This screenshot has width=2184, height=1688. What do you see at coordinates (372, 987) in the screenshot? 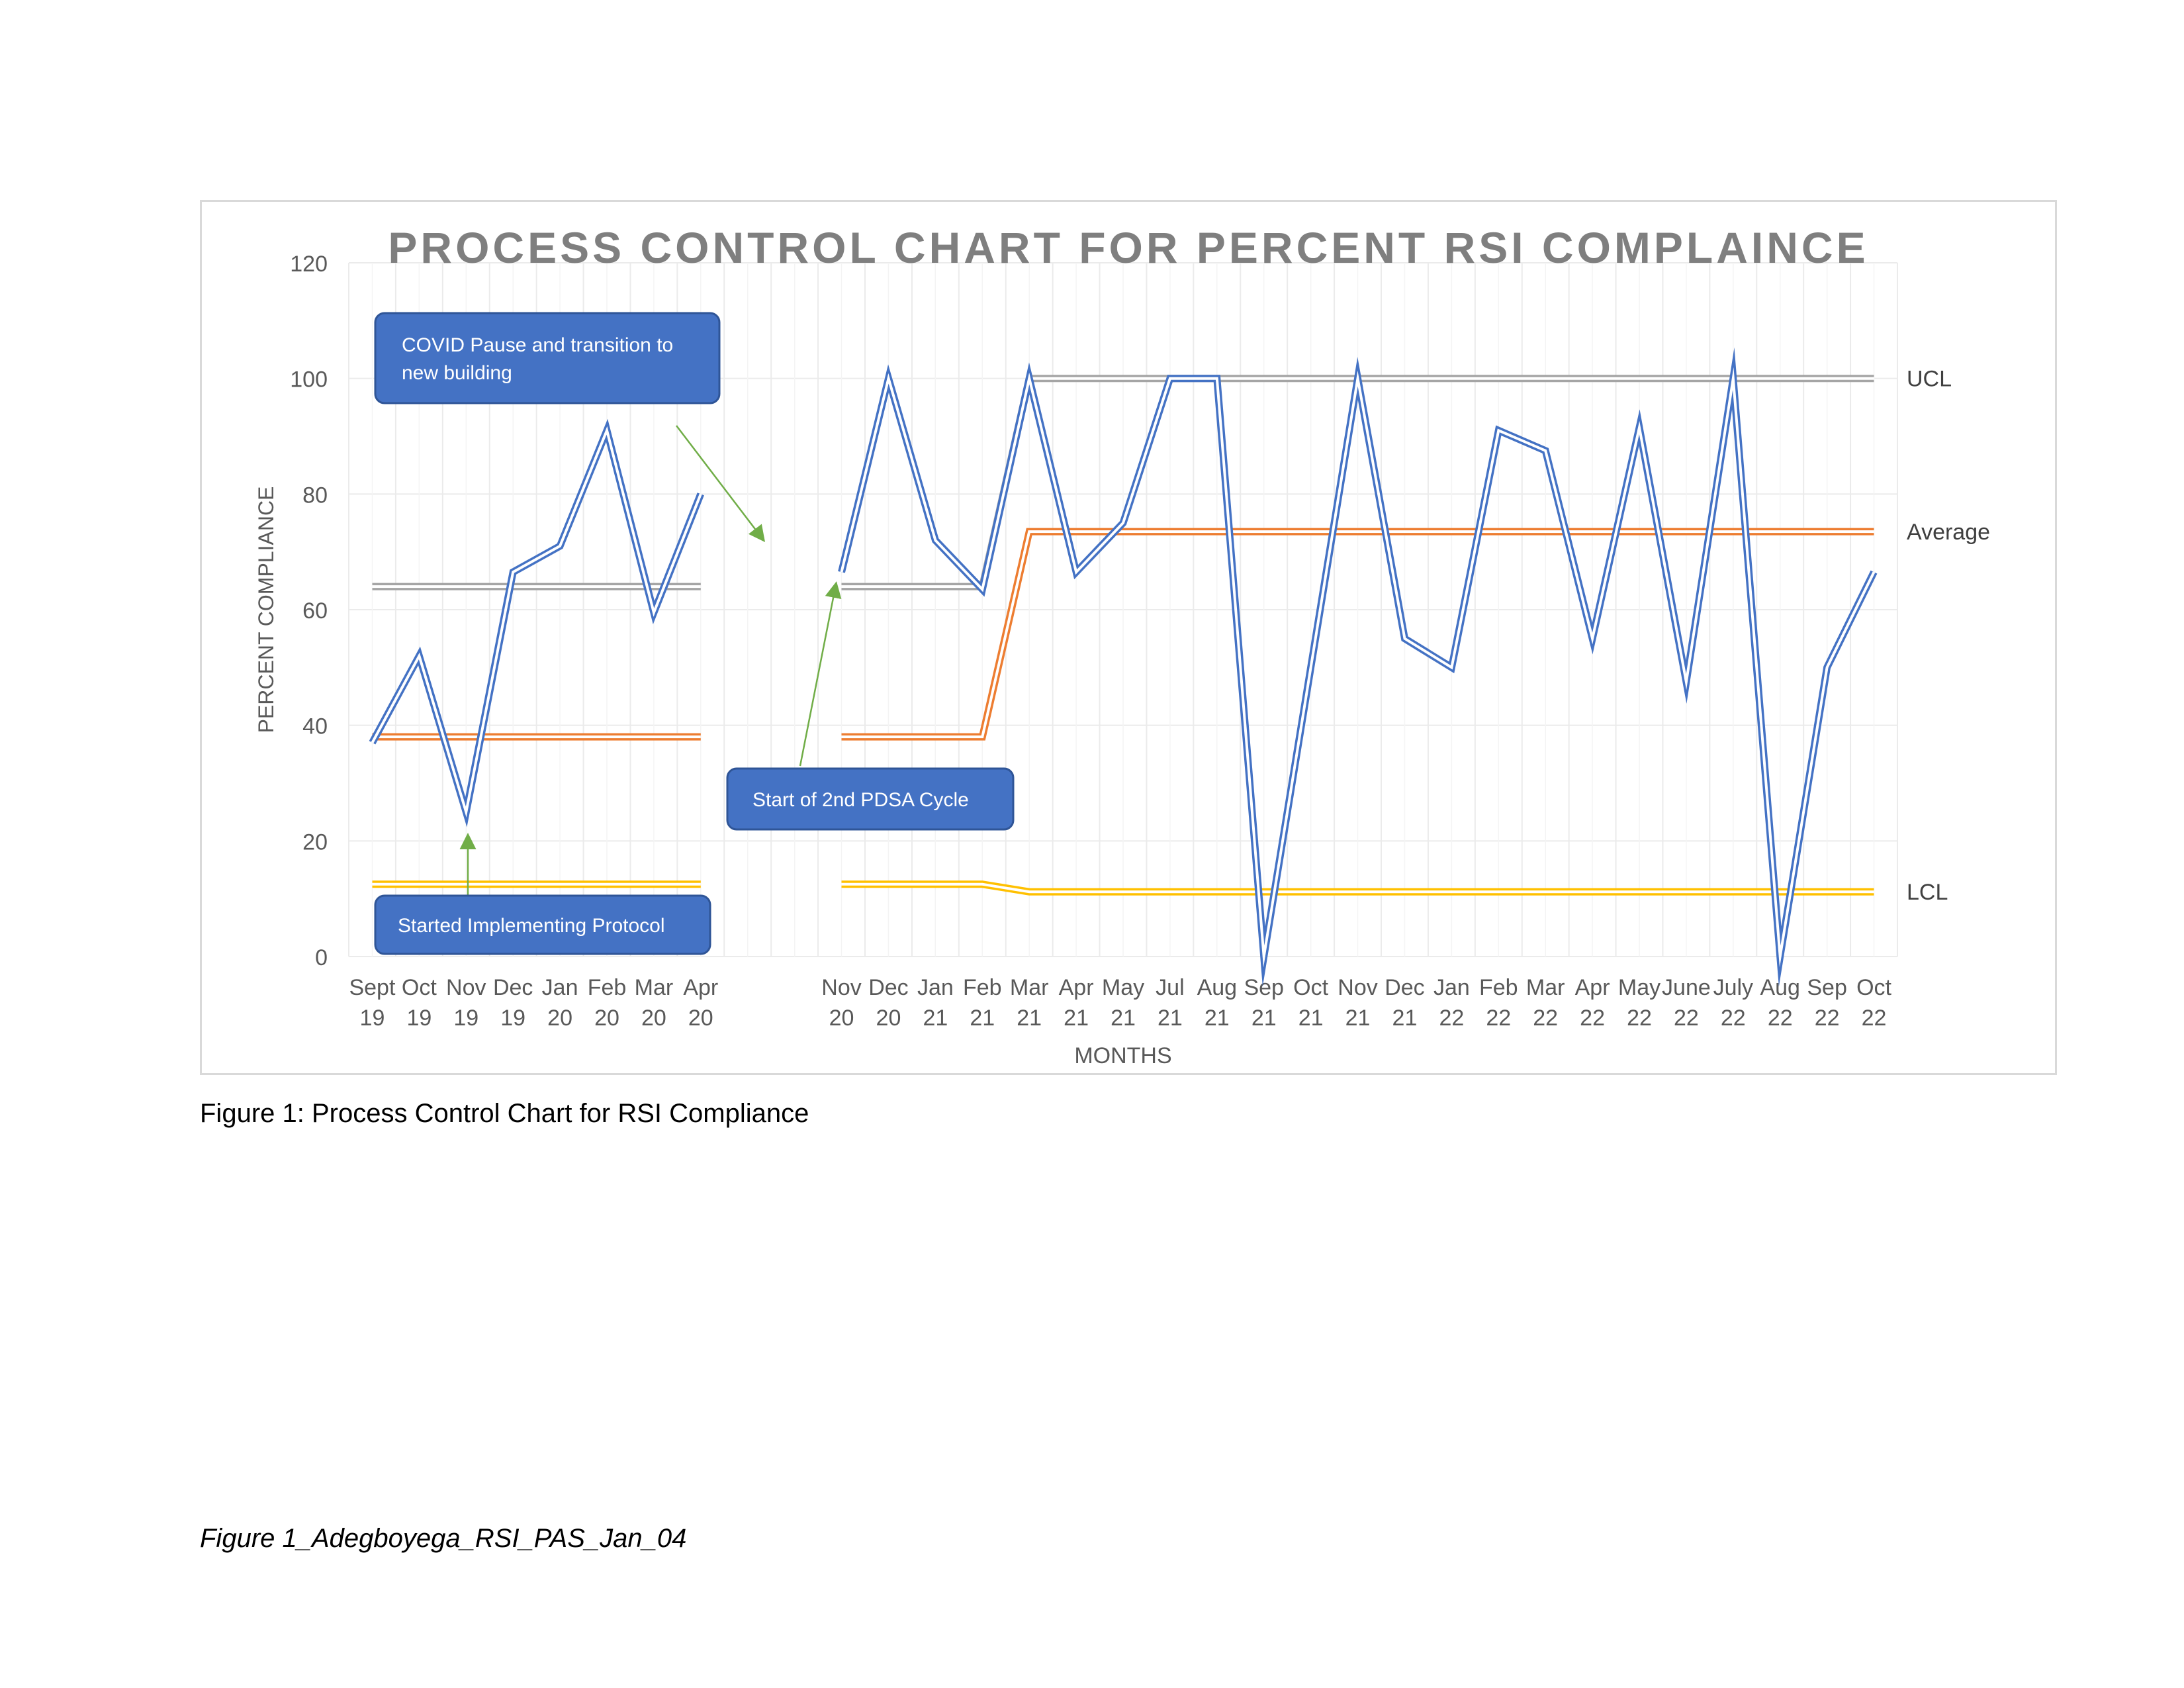
I see `x-tick-label: Sept` at bounding box center [372, 987].